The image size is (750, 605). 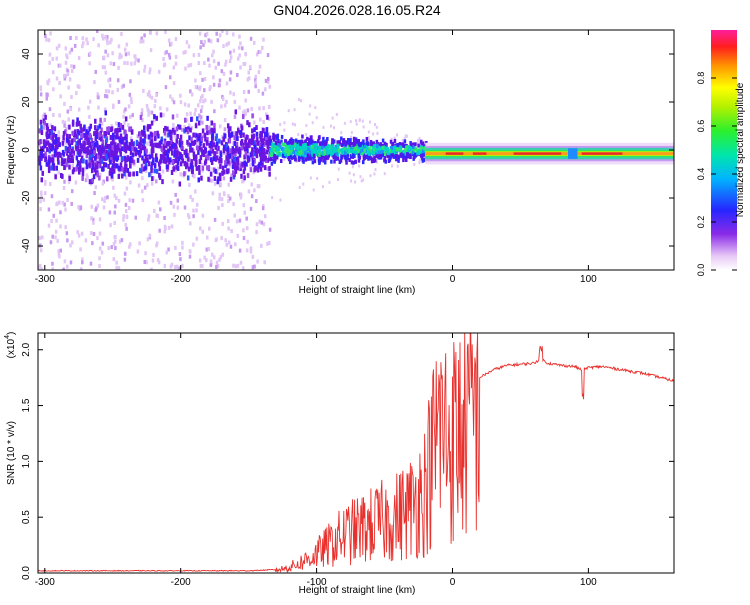 What do you see at coordinates (11, 453) in the screenshot?
I see `snr-ylabel: SNR (10 * v/v)` at bounding box center [11, 453].